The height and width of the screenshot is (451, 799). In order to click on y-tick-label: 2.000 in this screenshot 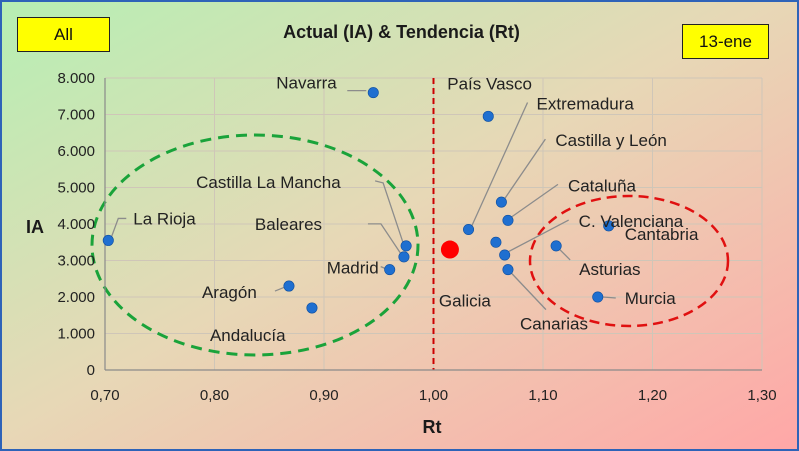, I will do `click(76, 297)`.